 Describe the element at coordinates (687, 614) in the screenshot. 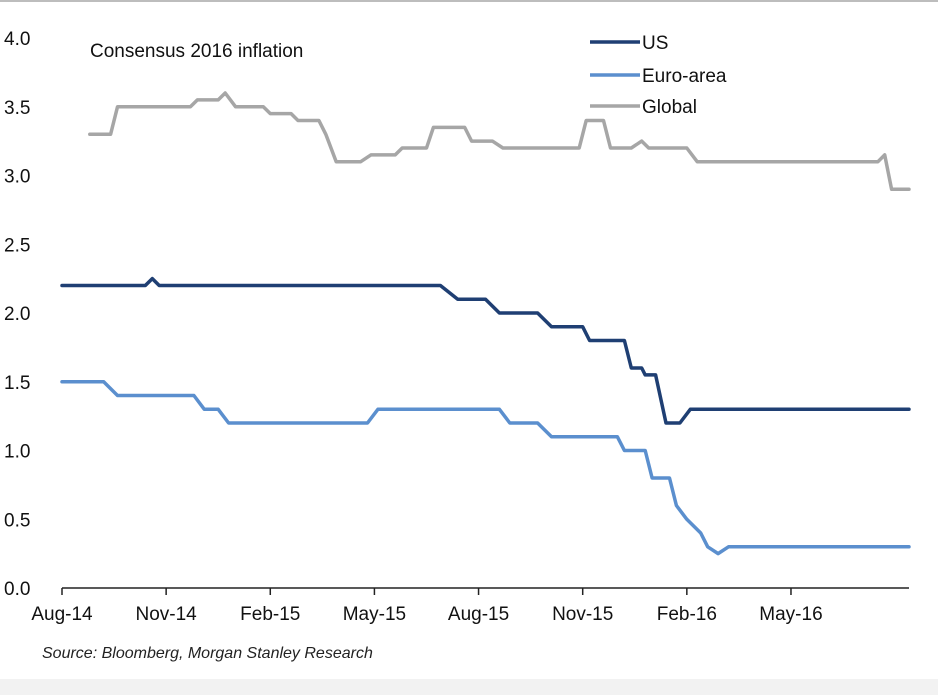

I see `x-tick-label: Feb-16` at that location.